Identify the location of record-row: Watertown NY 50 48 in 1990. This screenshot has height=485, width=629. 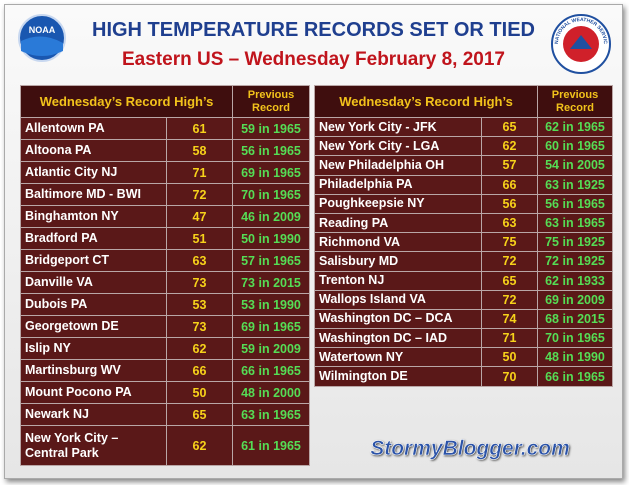
(463, 357).